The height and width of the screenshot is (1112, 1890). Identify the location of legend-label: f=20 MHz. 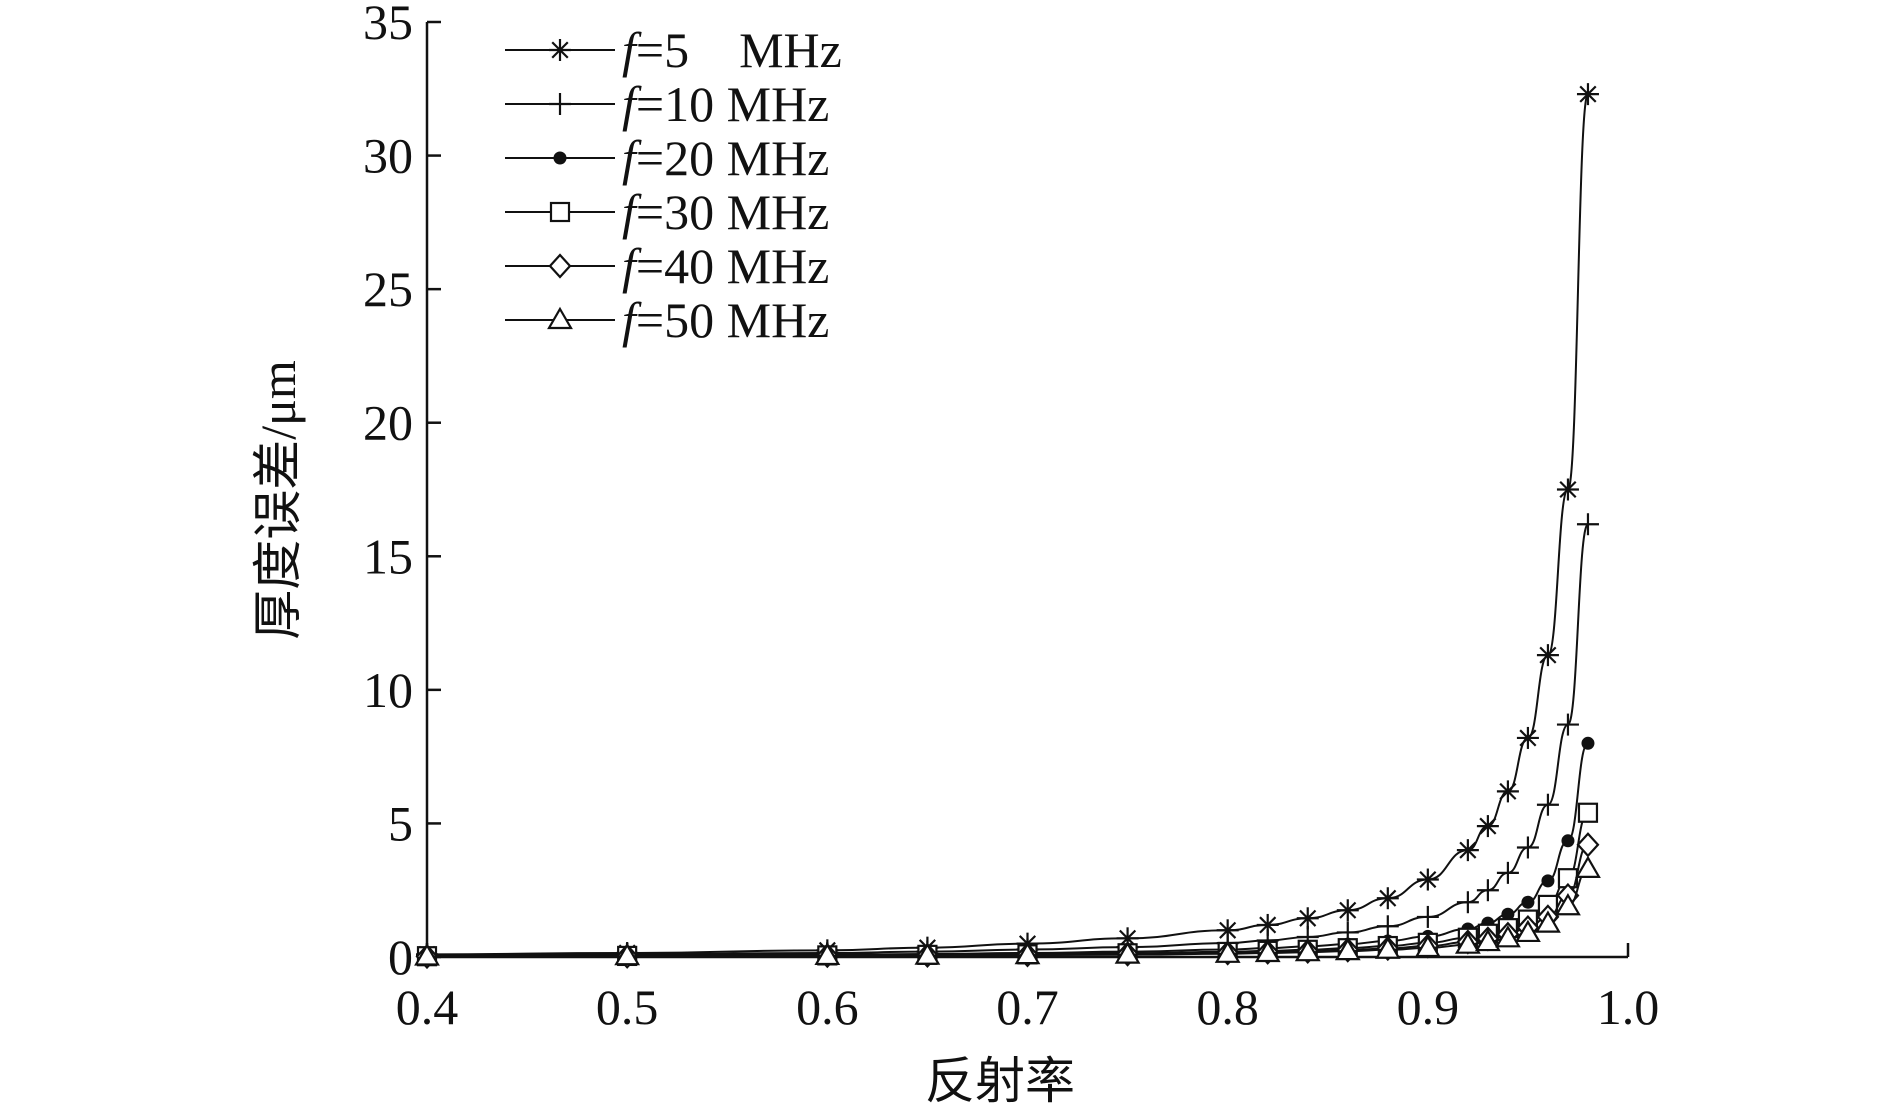
(725, 158).